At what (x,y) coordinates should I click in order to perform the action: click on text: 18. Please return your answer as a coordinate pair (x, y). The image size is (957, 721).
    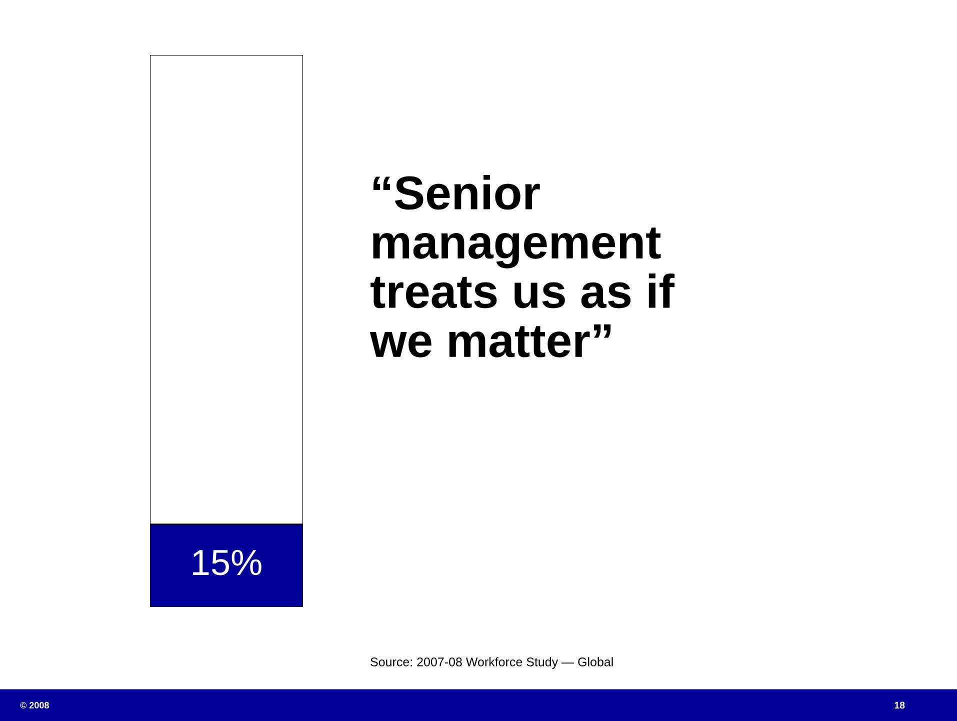
    Looking at the image, I should click on (899, 705).